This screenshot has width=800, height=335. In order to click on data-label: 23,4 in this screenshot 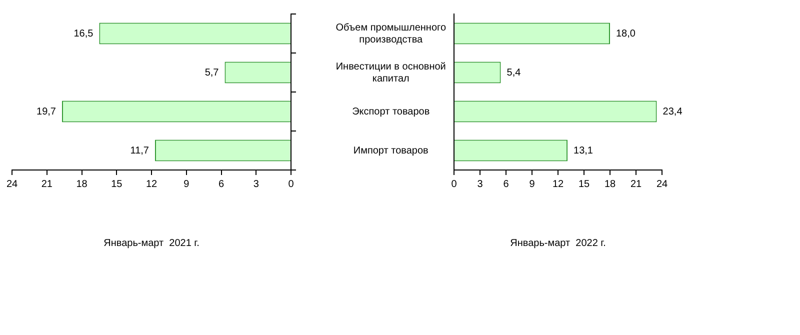, I will do `click(672, 112)`.